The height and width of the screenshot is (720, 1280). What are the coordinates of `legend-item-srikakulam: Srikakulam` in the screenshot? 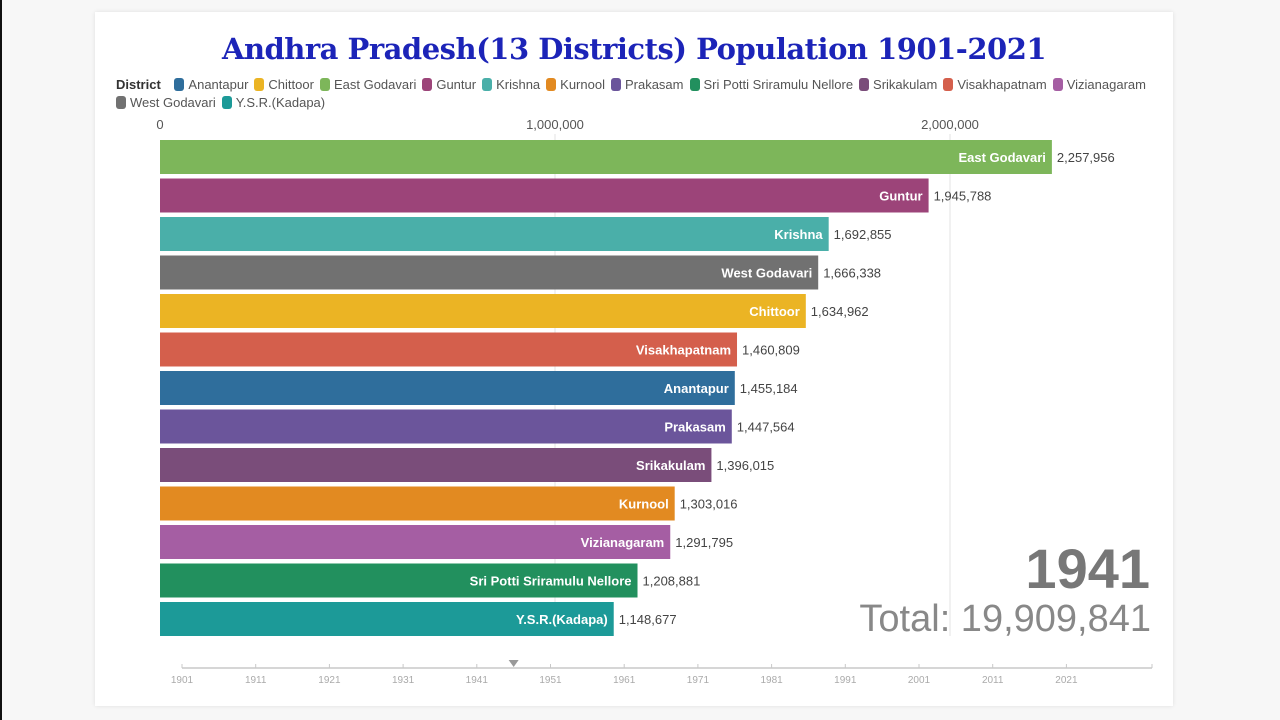 It's located at (898, 85).